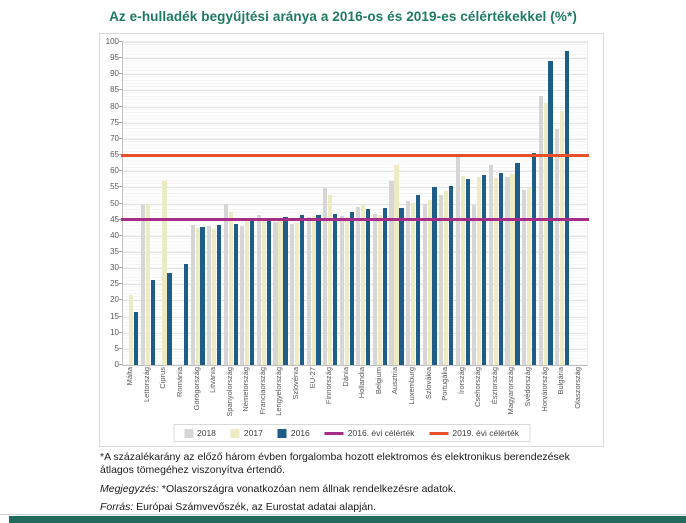  Describe the element at coordinates (114, 90) in the screenshot. I see `y-tick-label: 85` at that location.